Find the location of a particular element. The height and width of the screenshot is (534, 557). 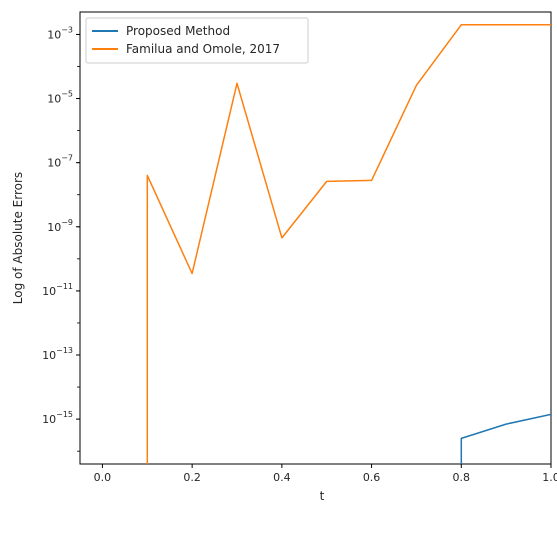

legend-label: Familua and Omole, 2017 is located at coordinates (203, 49).